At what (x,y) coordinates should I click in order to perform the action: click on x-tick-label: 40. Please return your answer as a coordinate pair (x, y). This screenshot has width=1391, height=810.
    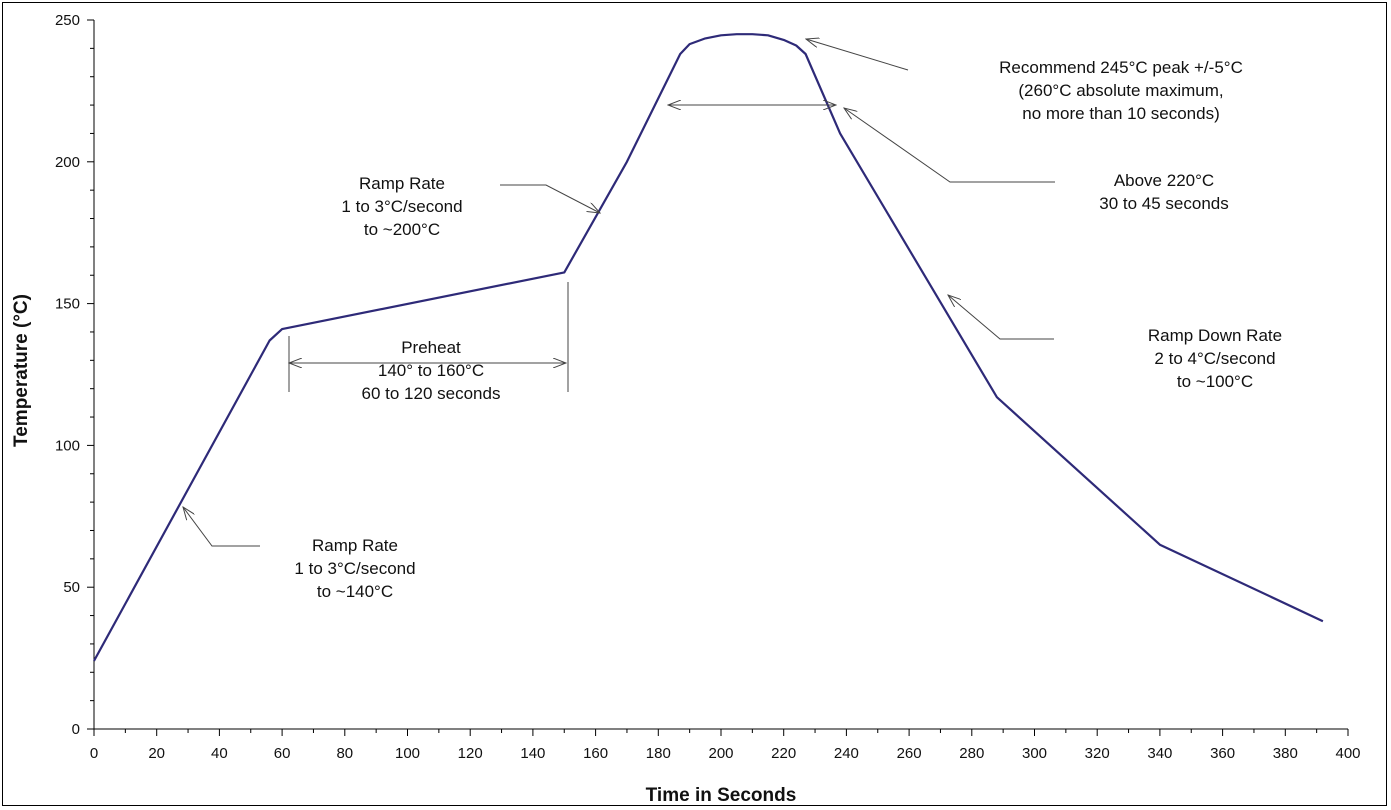
    Looking at the image, I should click on (219, 753).